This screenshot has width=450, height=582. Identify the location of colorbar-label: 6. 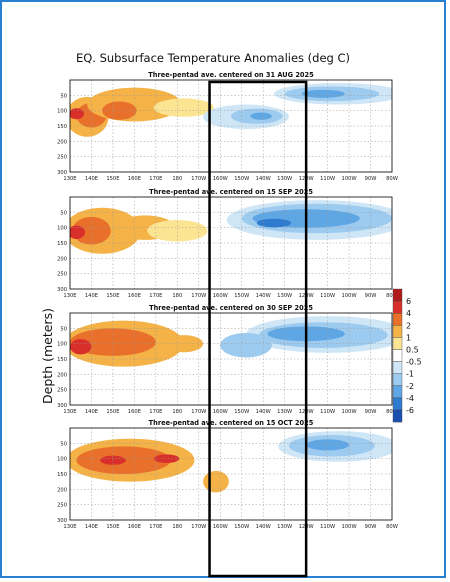
(408, 301).